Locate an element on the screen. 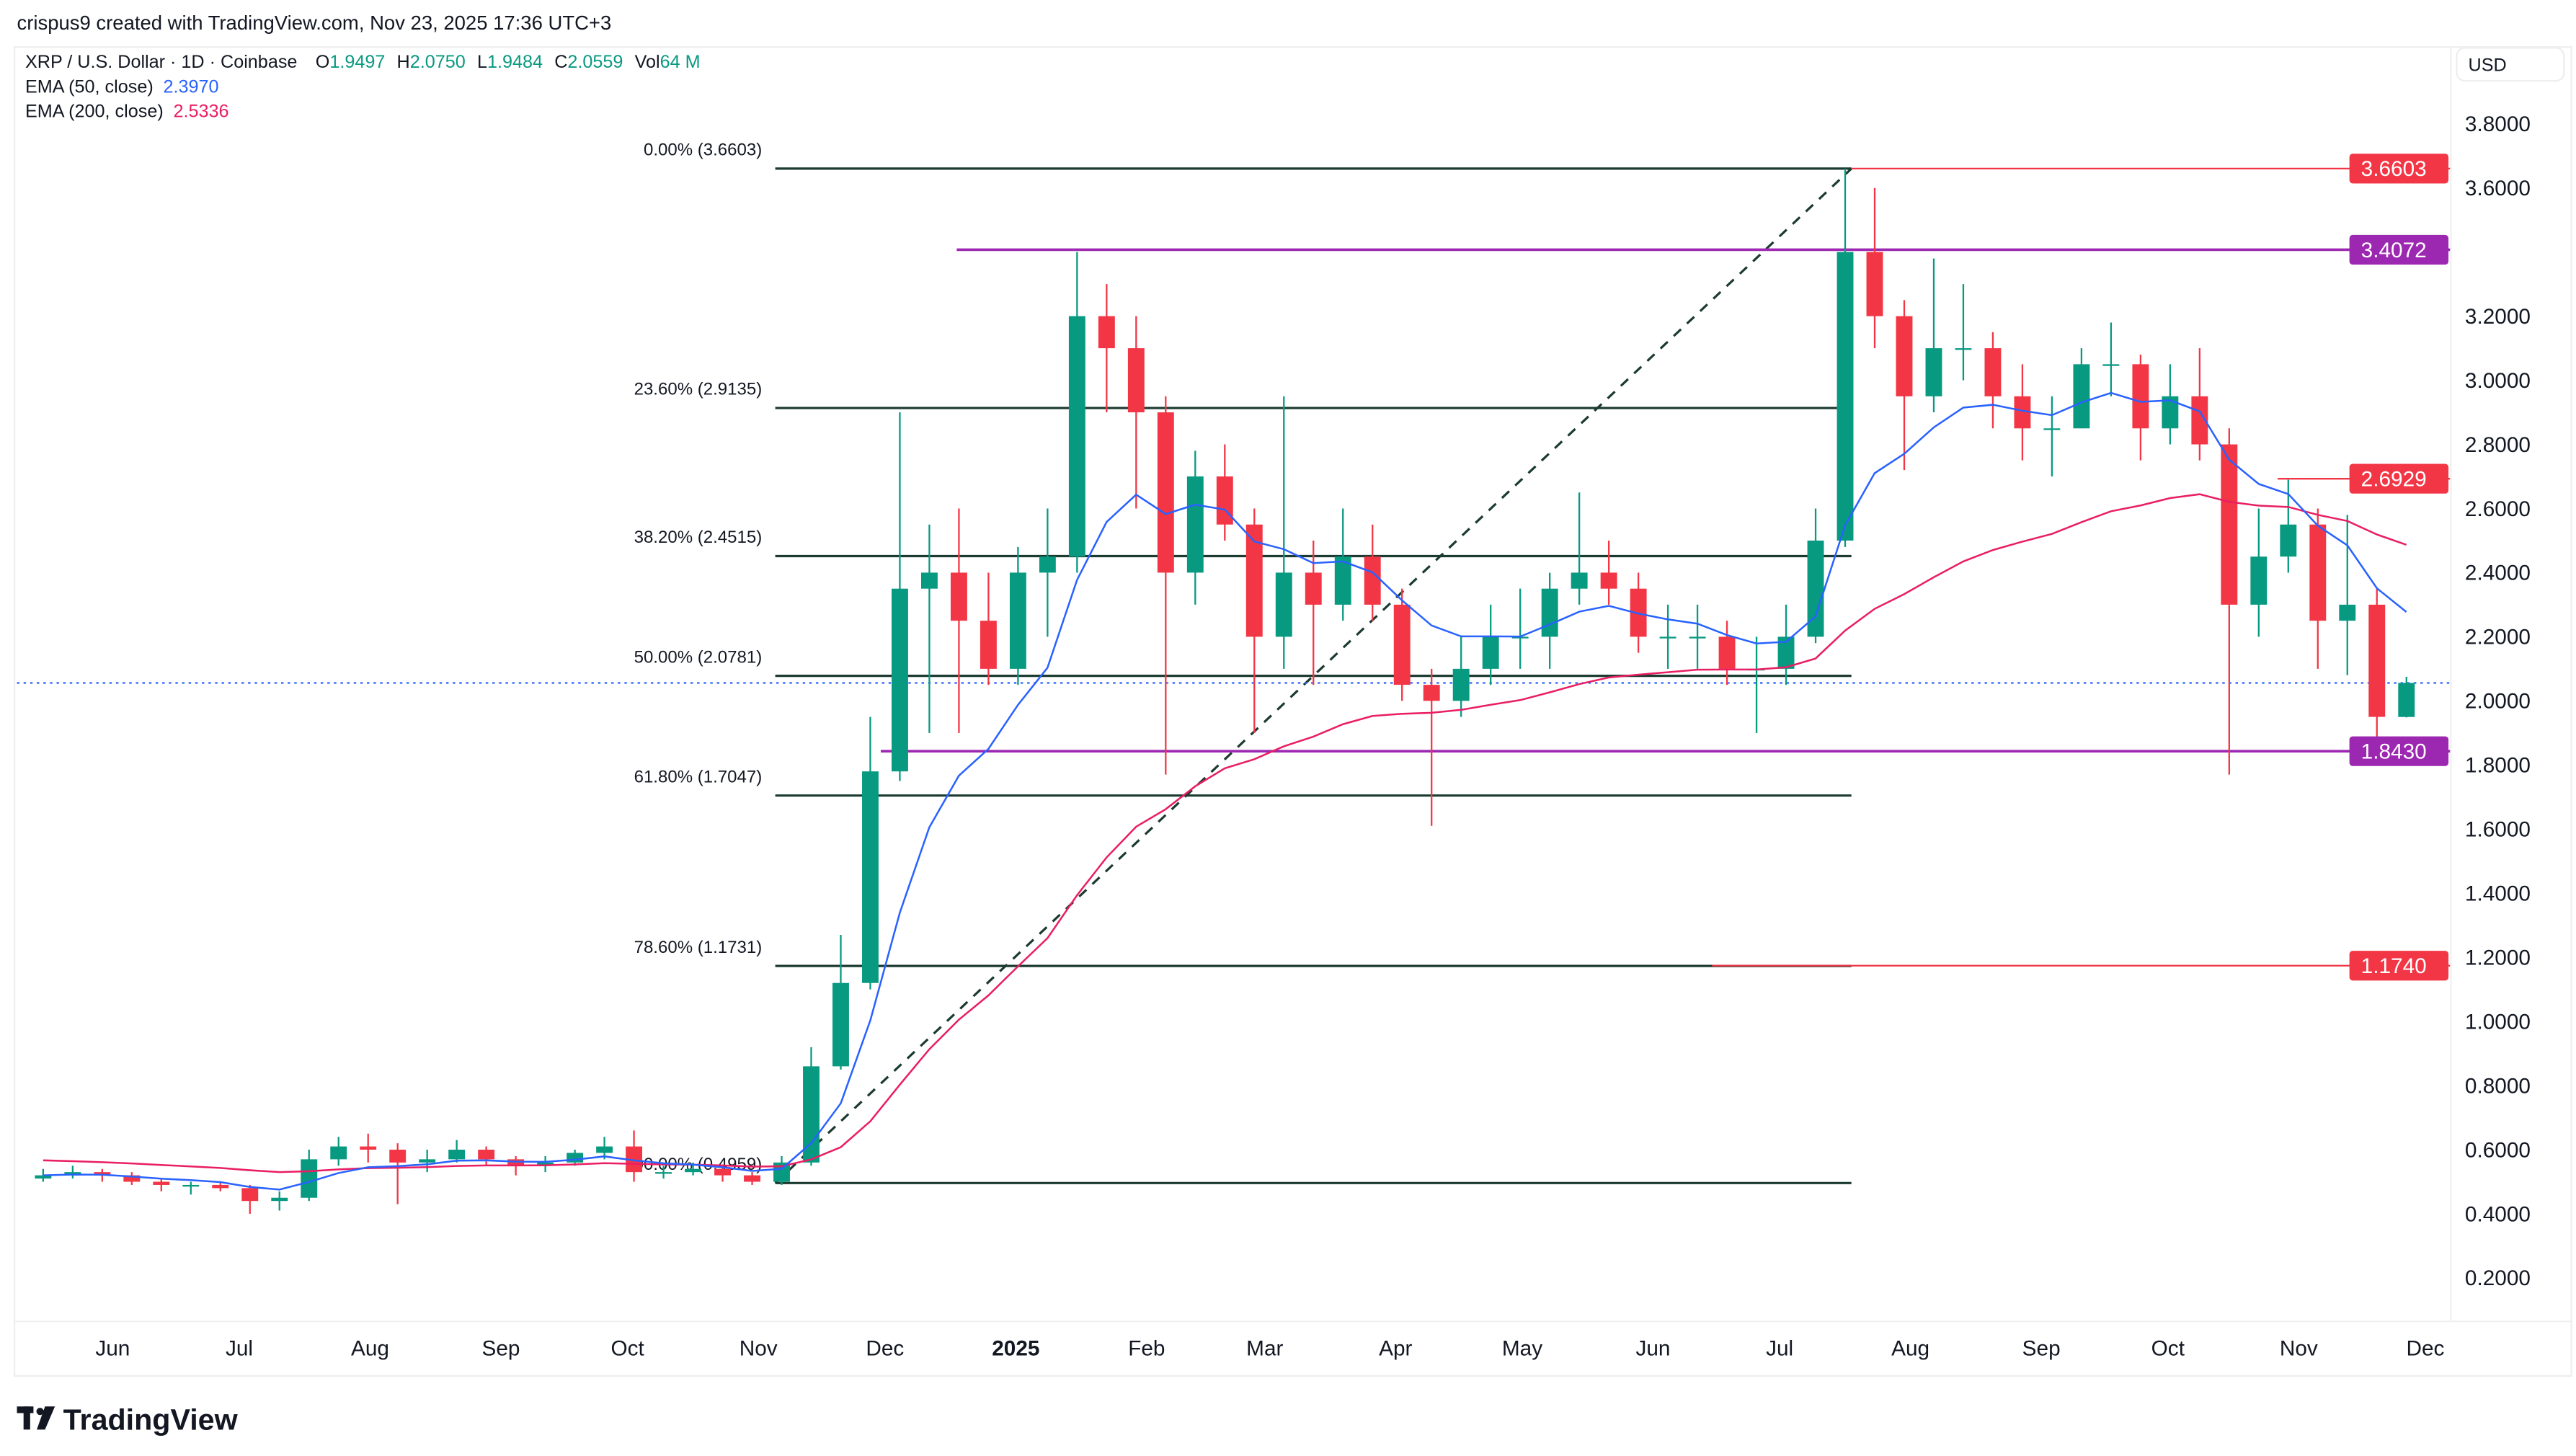 Image resolution: width=2576 pixels, height=1456 pixels. price-tick-label: 3.6000 is located at coordinates (2498, 188).